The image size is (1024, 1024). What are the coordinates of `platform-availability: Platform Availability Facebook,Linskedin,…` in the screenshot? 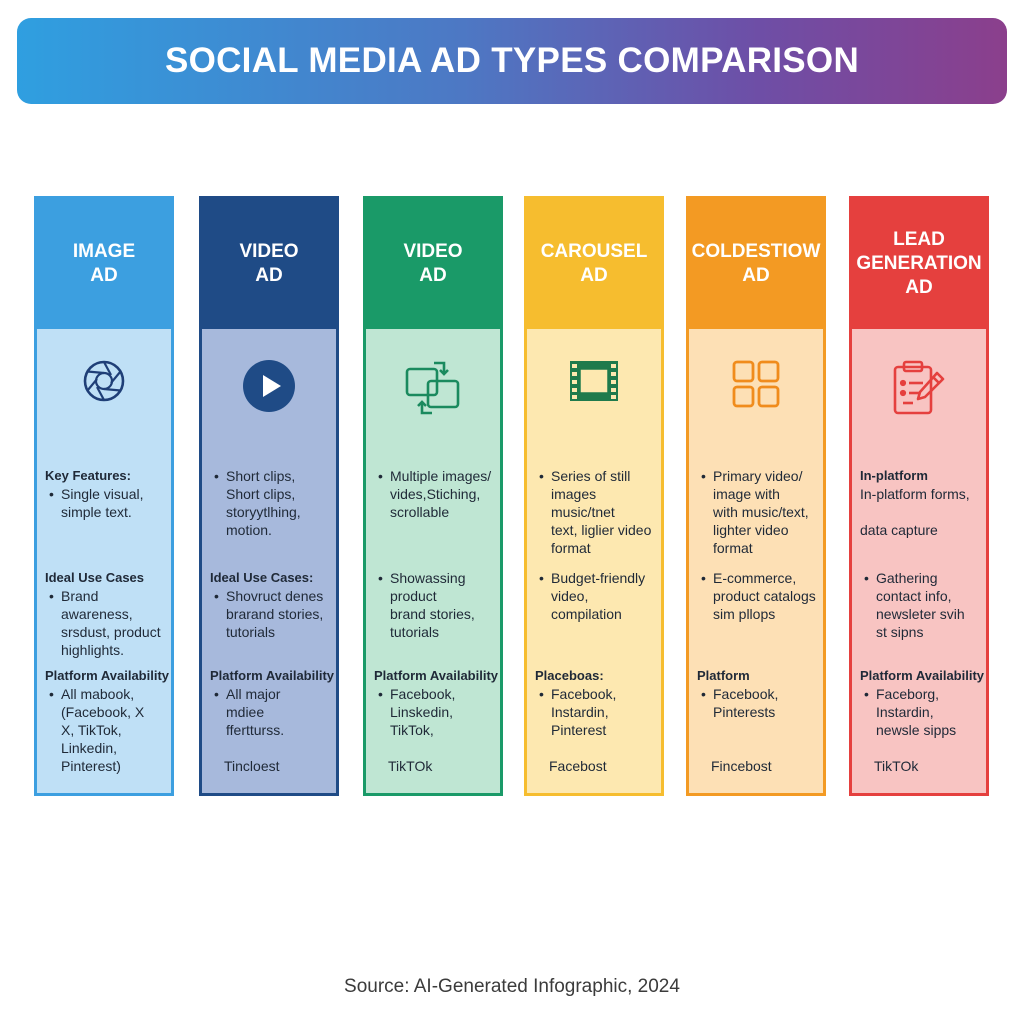 It's located at (436, 703).